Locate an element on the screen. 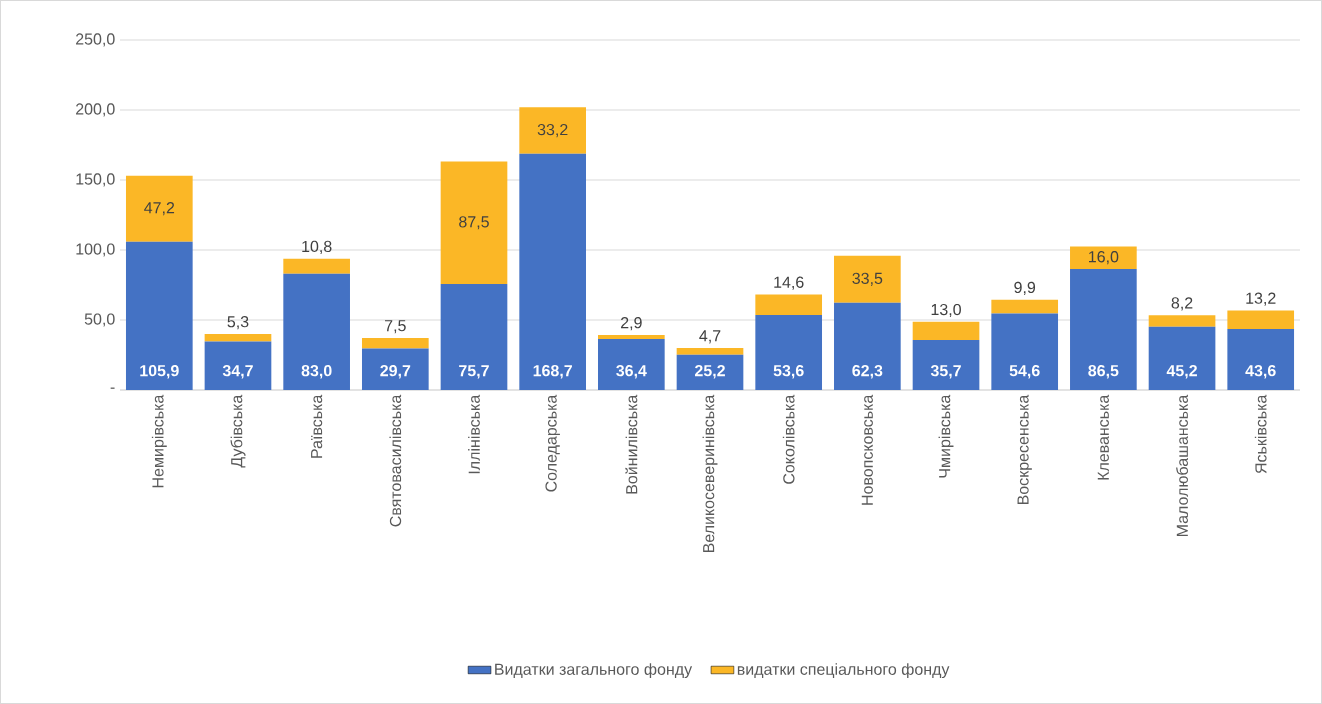  data-label: 4,7 is located at coordinates (710, 337).